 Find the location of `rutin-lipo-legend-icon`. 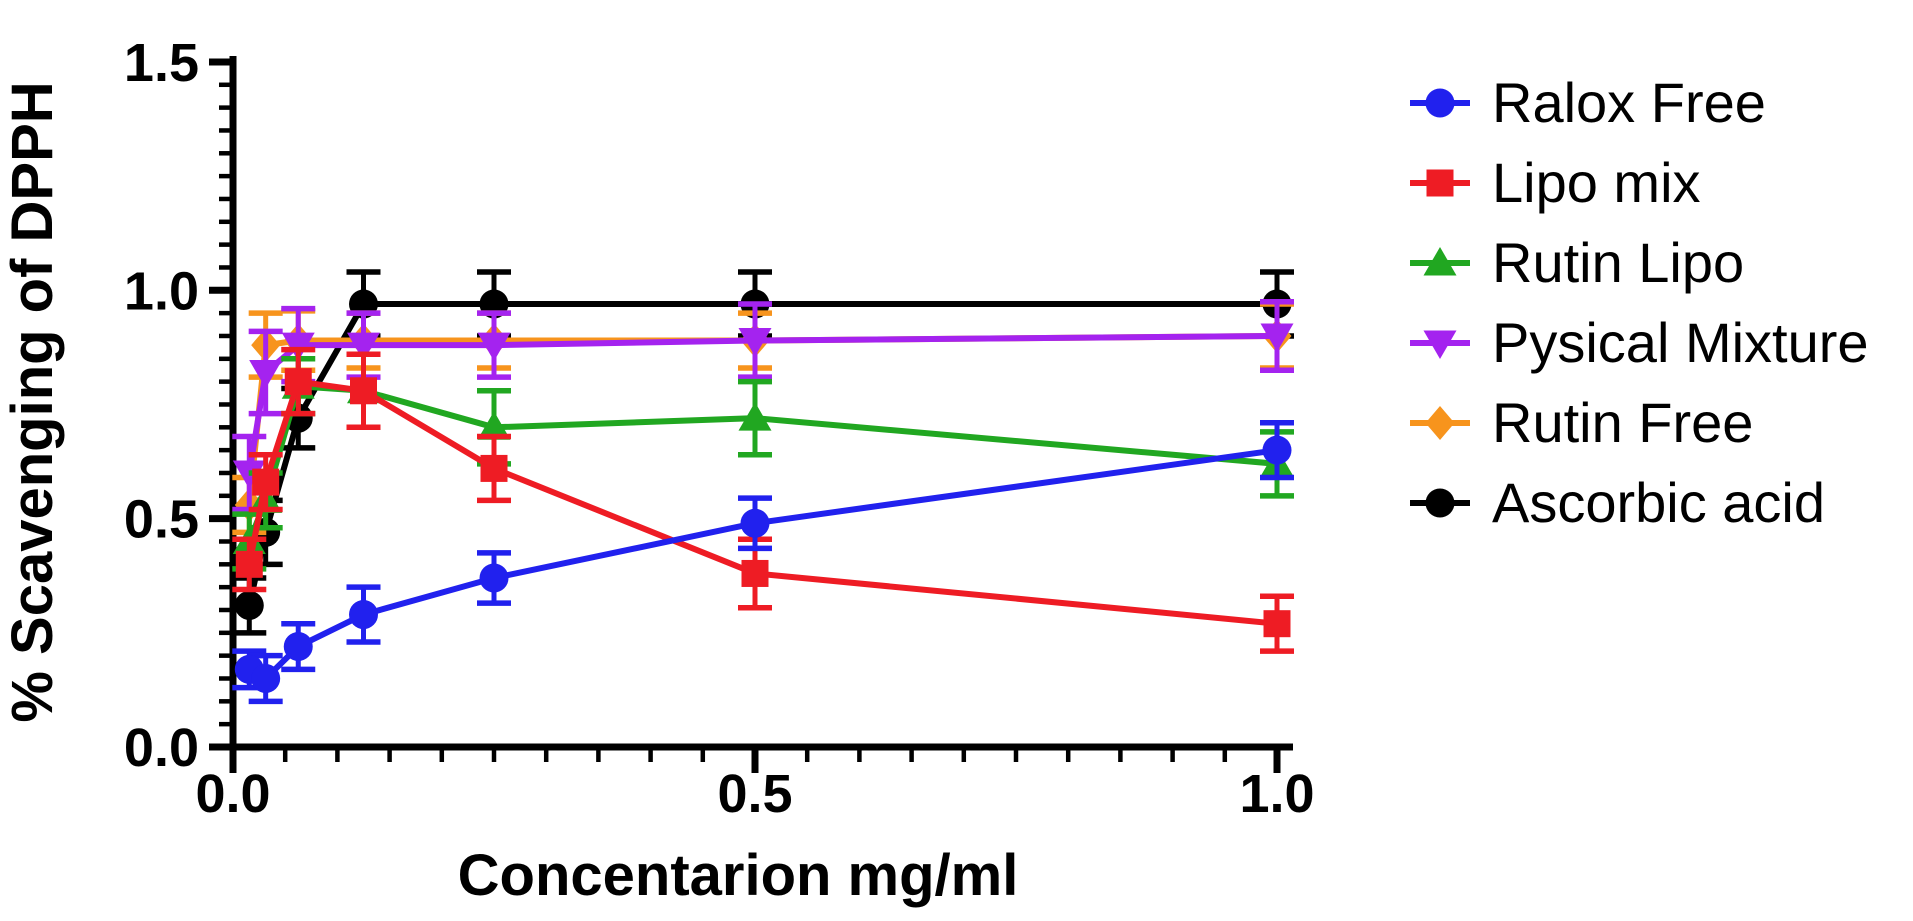

rutin-lipo-legend-icon is located at coordinates (1440, 261).